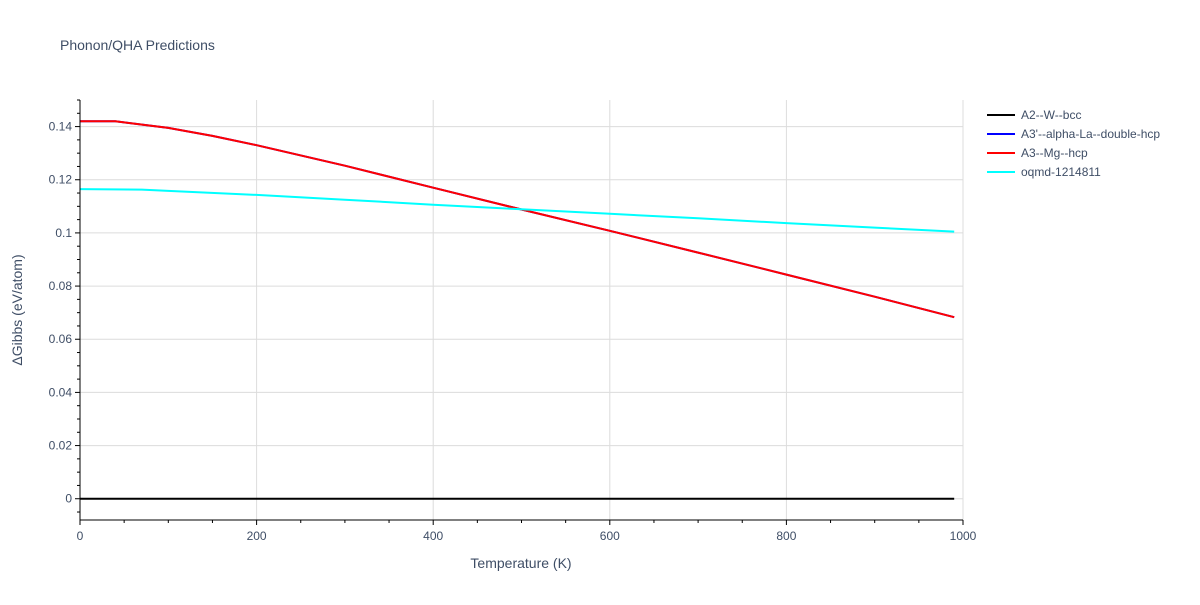  Describe the element at coordinates (1051, 115) in the screenshot. I see `legend-label: A2--W--bcc` at that location.